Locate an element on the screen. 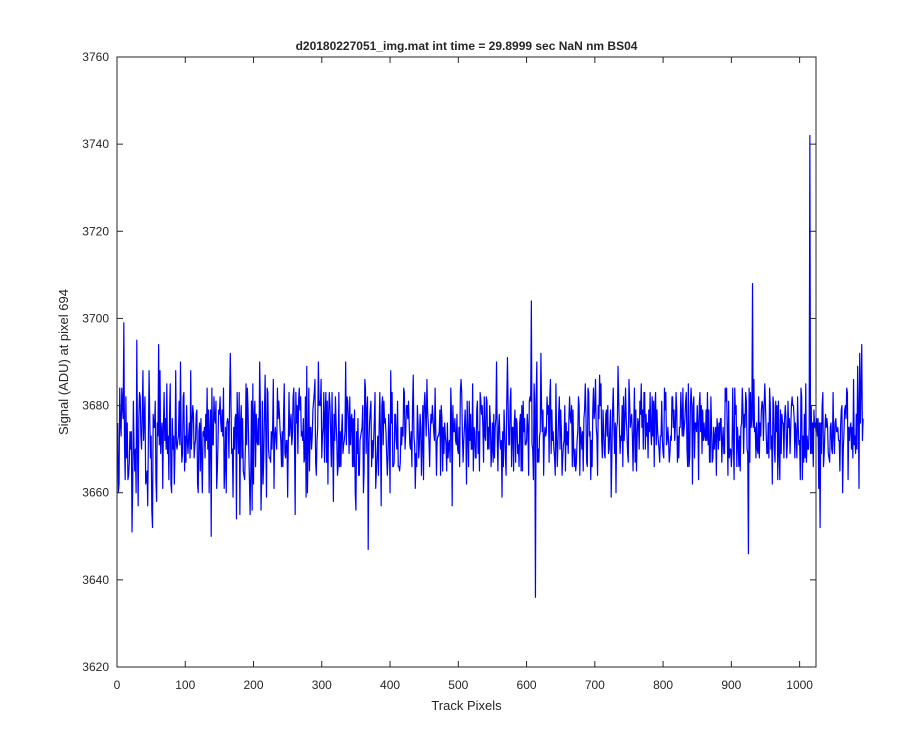 The width and height of the screenshot is (900, 750). x-tick-label: 1000 is located at coordinates (799, 685).